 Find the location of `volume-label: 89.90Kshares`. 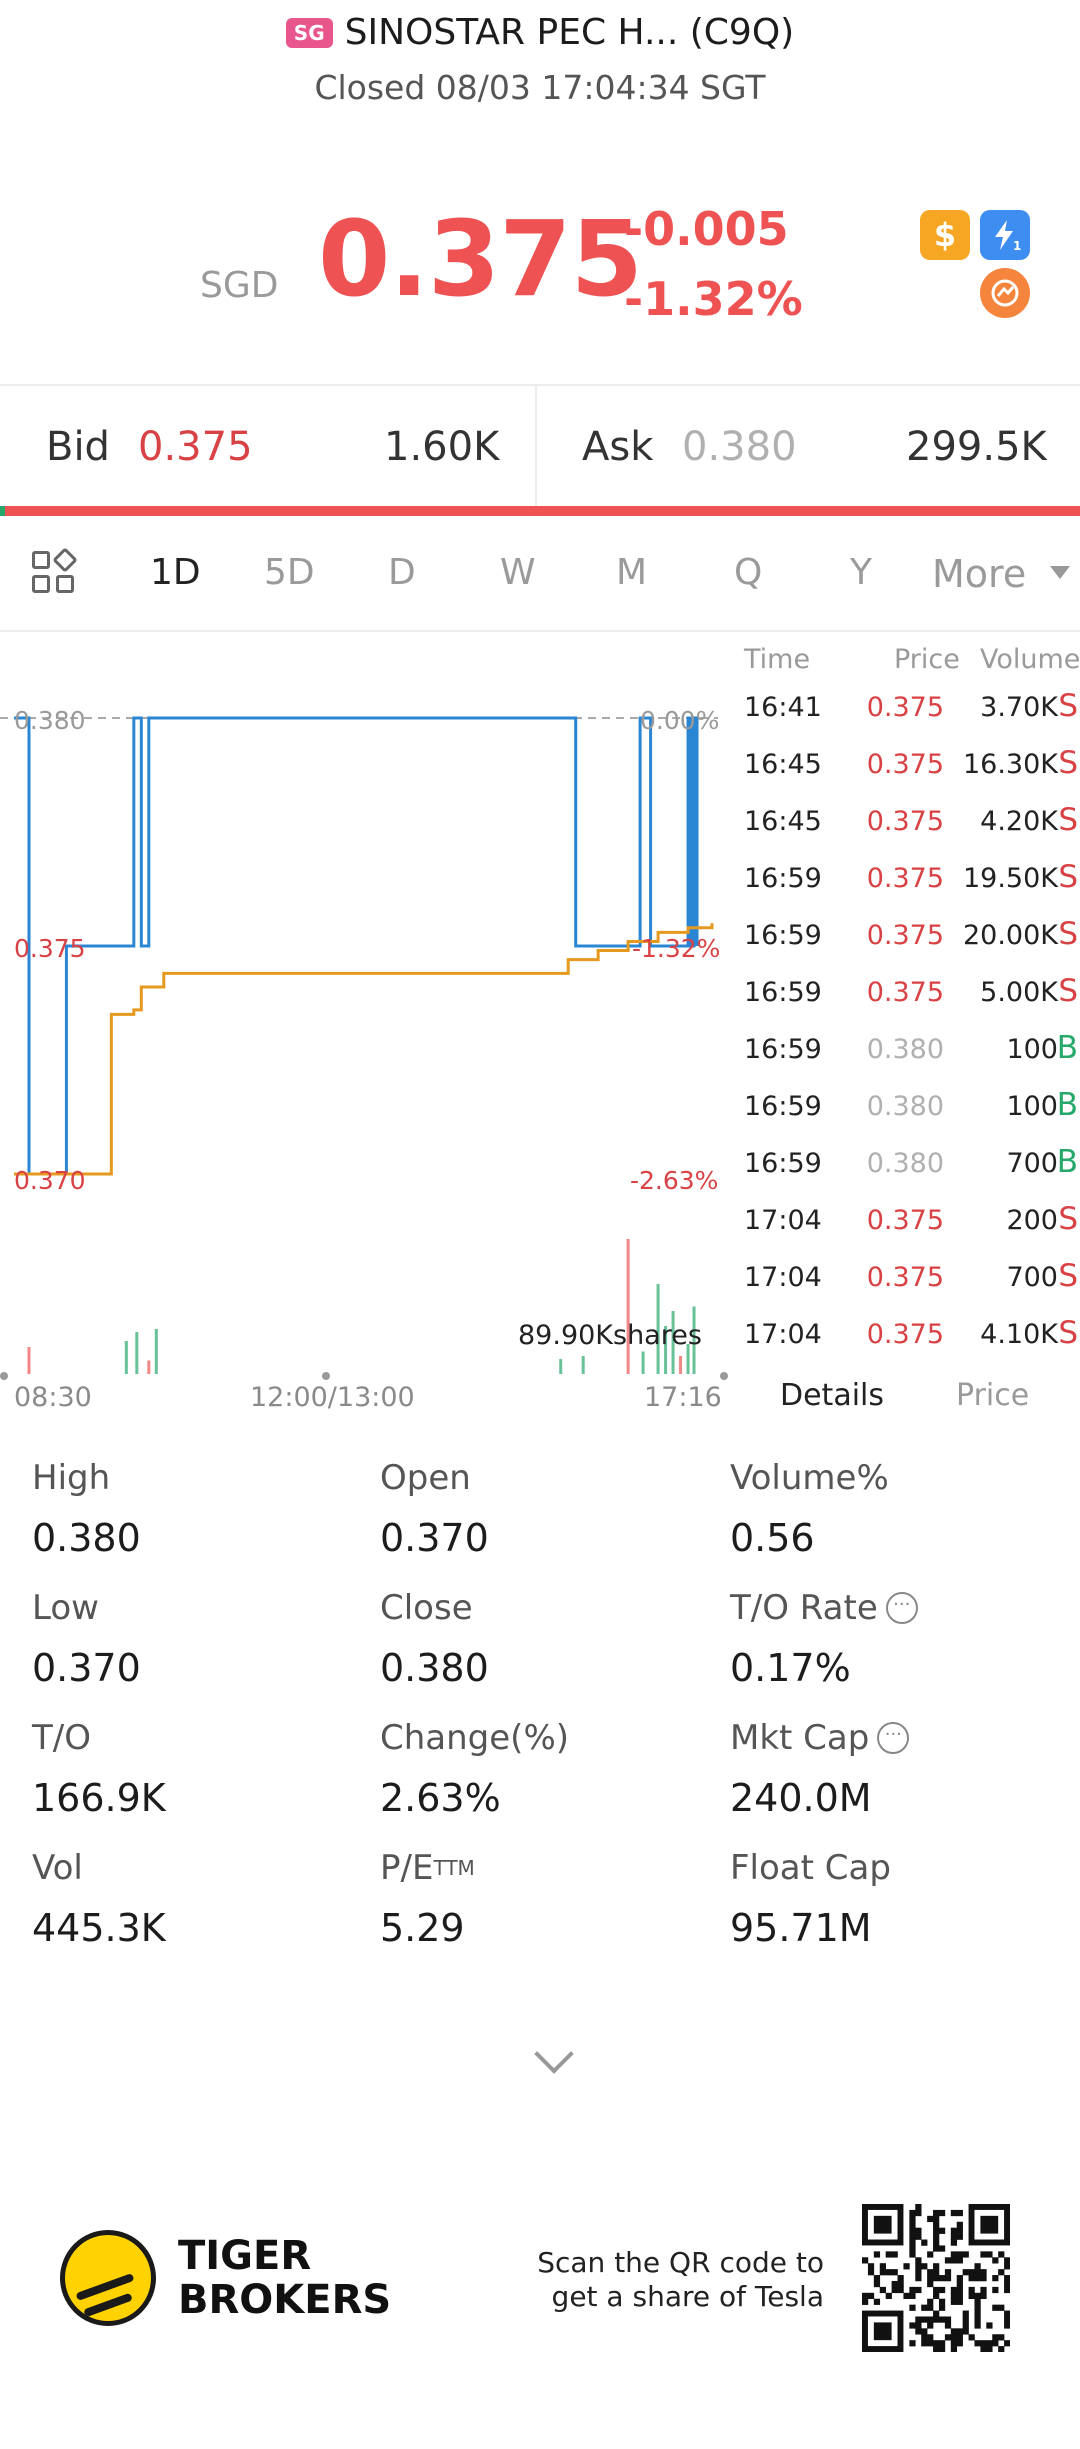

volume-label: 89.90Kshares is located at coordinates (610, 1335).